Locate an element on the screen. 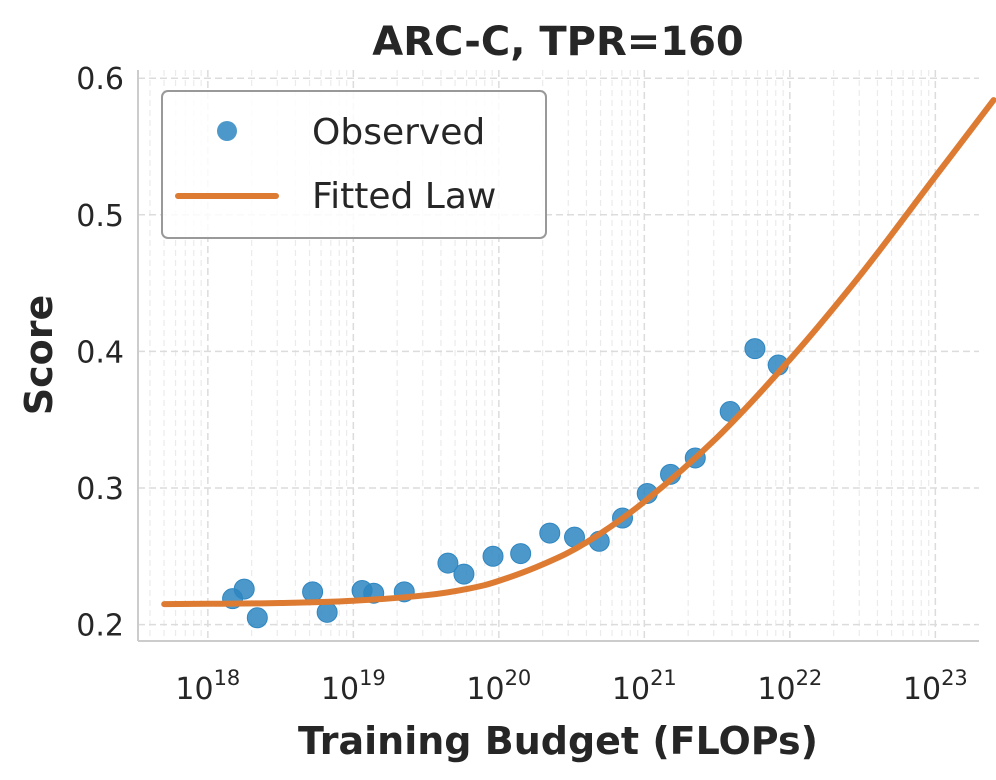  legend: Observed Fitted Law is located at coordinates (354, 164).